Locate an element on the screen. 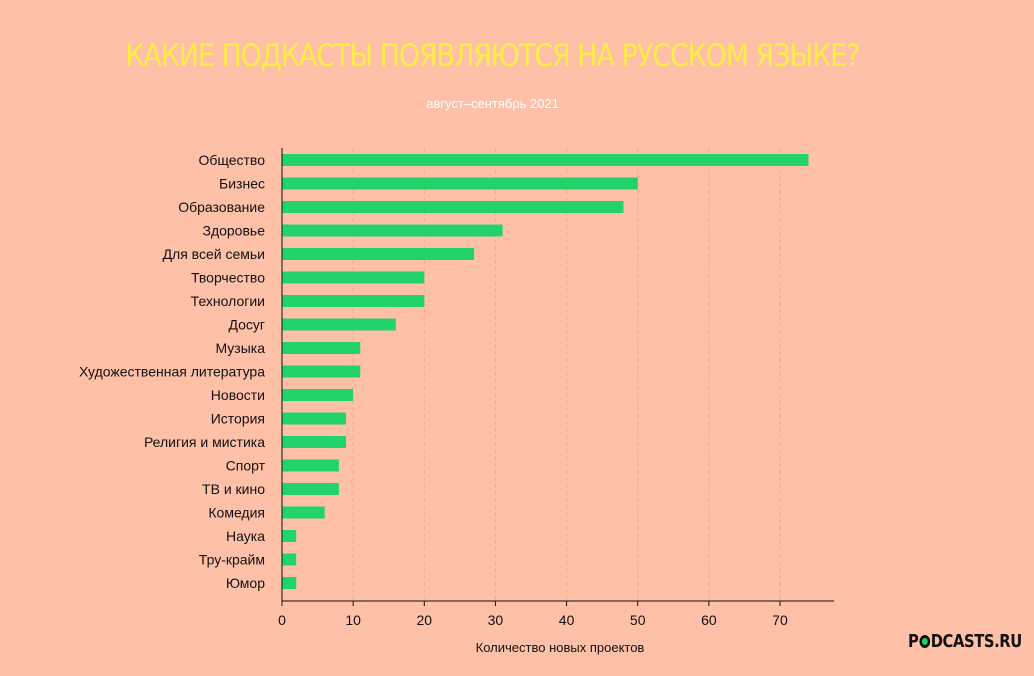 This screenshot has height=676, width=1034. category-label: Общество is located at coordinates (231, 160).